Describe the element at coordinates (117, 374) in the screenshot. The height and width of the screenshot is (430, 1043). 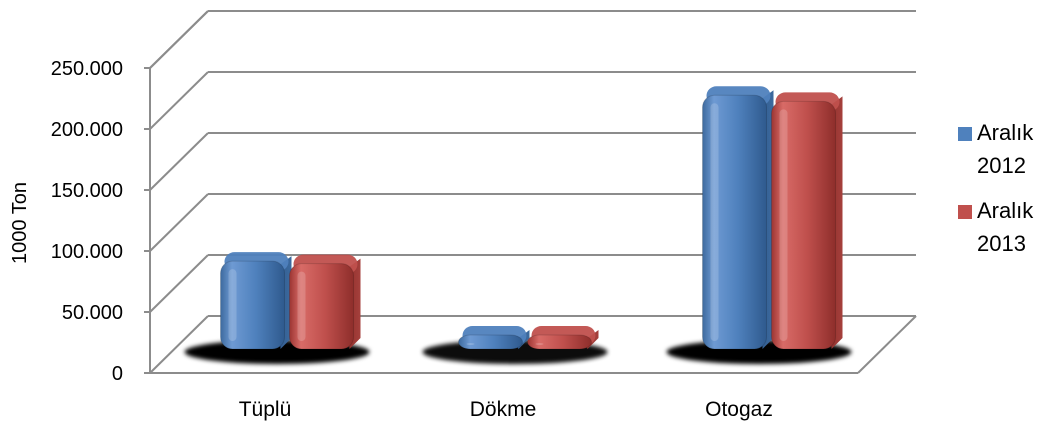
I see `y-tick-label: 0` at that location.